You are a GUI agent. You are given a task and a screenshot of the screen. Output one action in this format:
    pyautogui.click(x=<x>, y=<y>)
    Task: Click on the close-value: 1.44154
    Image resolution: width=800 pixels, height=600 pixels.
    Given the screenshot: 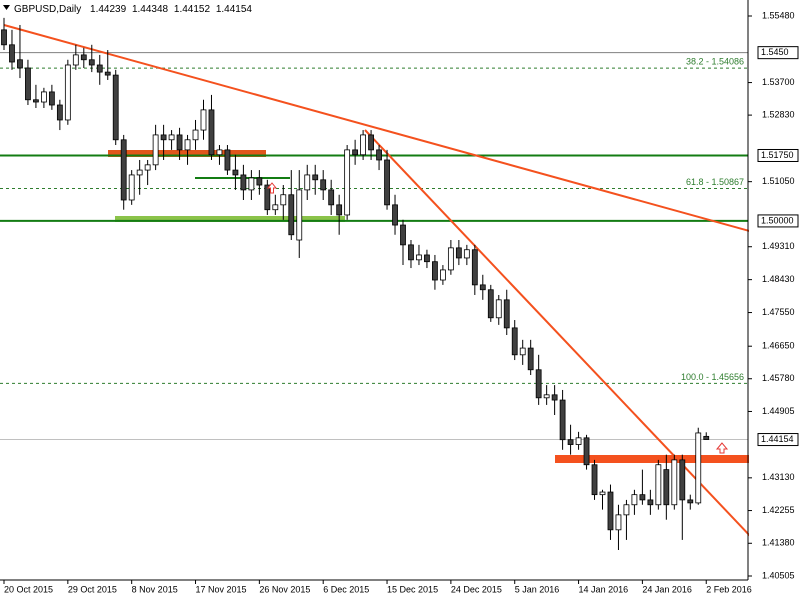 What is the action you would take?
    pyautogui.click(x=234, y=9)
    